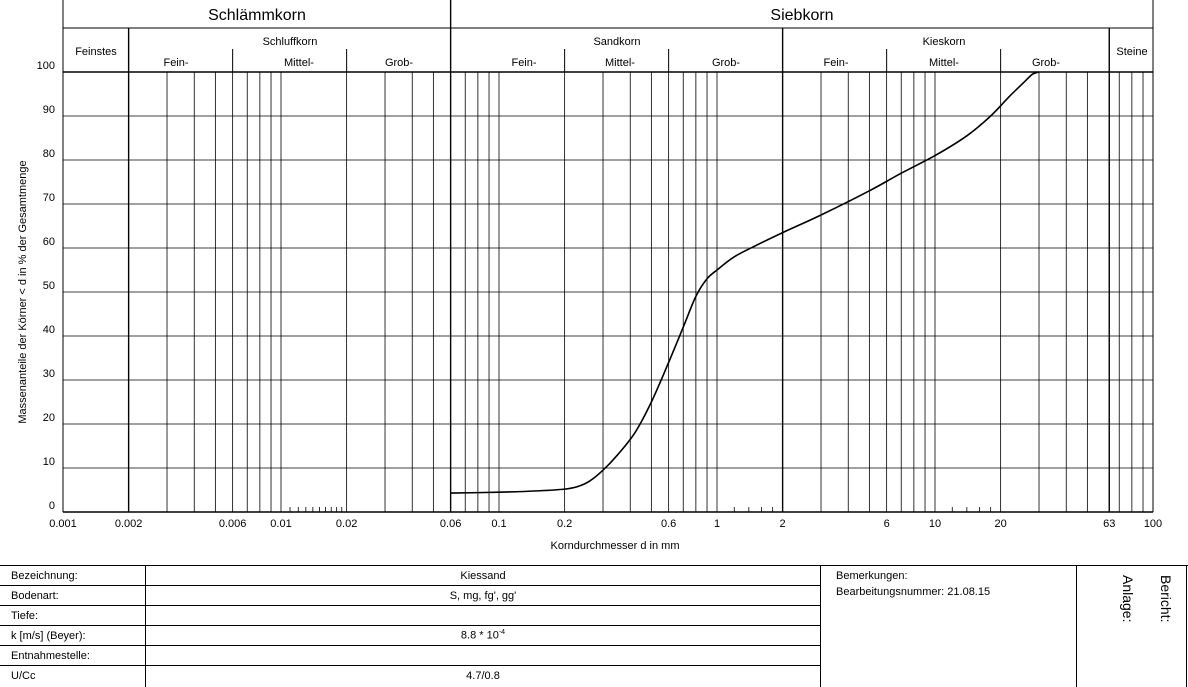 Image resolution: width=1188 pixels, height=687 pixels. What do you see at coordinates (49, 154) in the screenshot?
I see `y-tick-label: 80` at bounding box center [49, 154].